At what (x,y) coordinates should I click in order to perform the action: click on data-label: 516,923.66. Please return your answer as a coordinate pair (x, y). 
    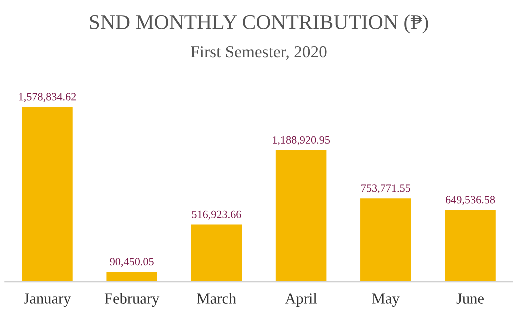
    Looking at the image, I should click on (217, 215).